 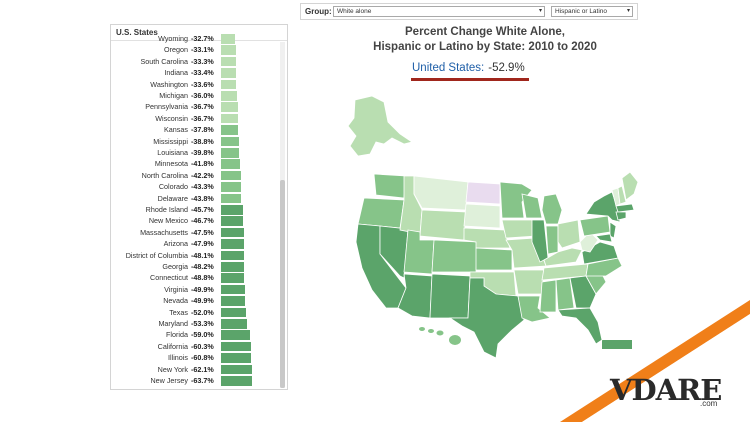 What do you see at coordinates (196, 357) in the screenshot?
I see `state-row: Illinois -60.8%` at bounding box center [196, 357].